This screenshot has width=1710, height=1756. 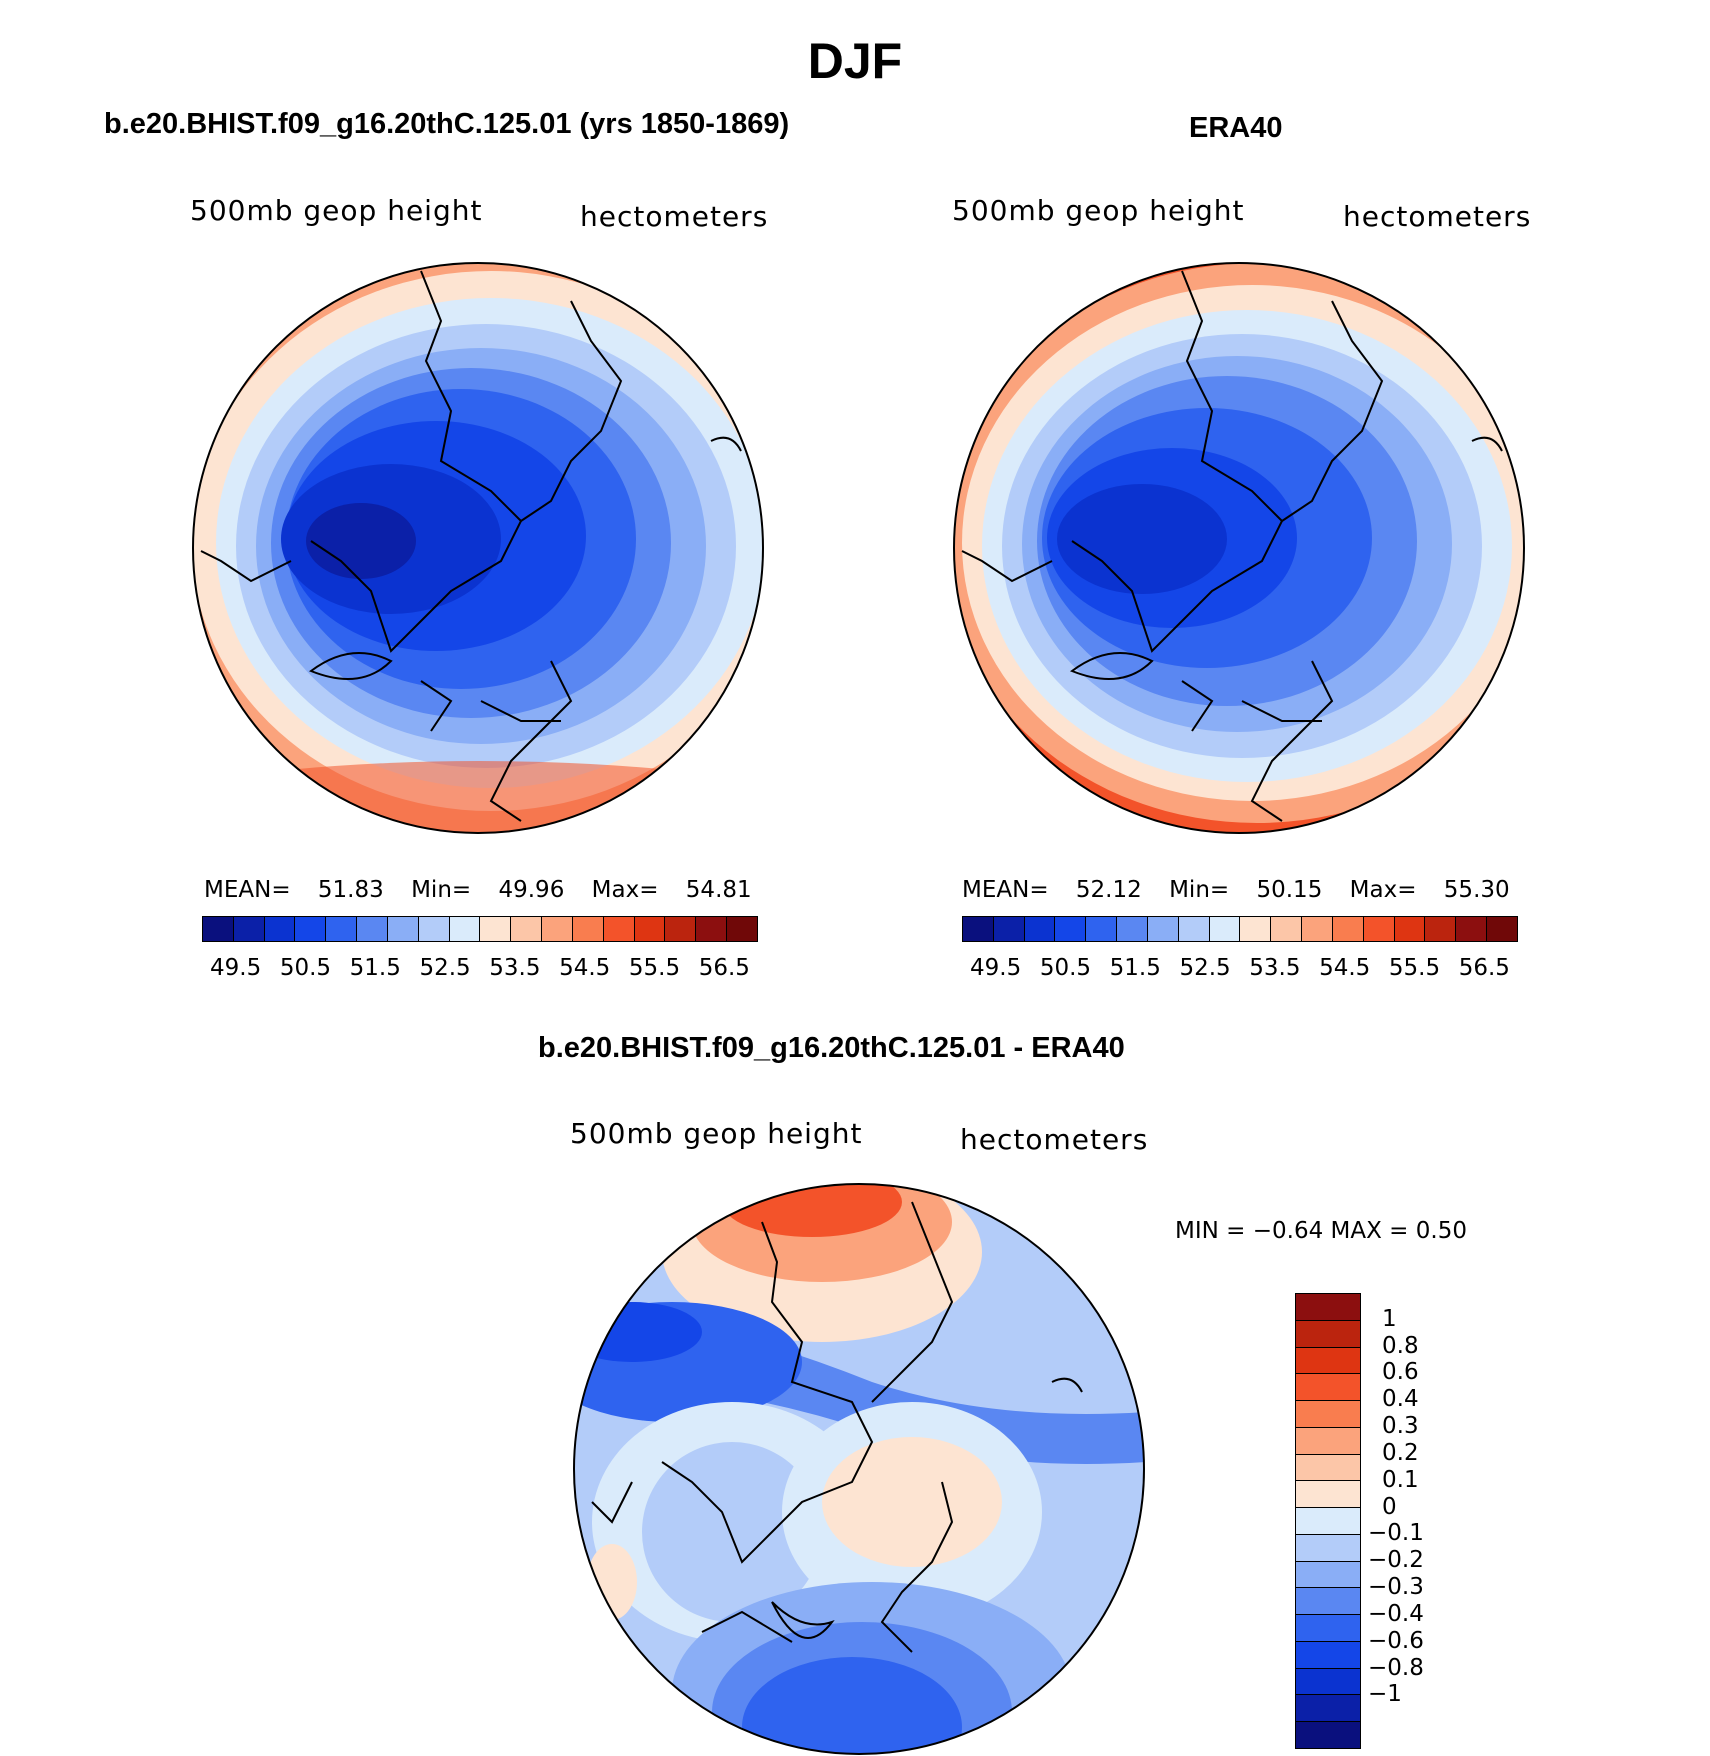 What do you see at coordinates (625, 890) in the screenshot?
I see `max-label: Max=` at bounding box center [625, 890].